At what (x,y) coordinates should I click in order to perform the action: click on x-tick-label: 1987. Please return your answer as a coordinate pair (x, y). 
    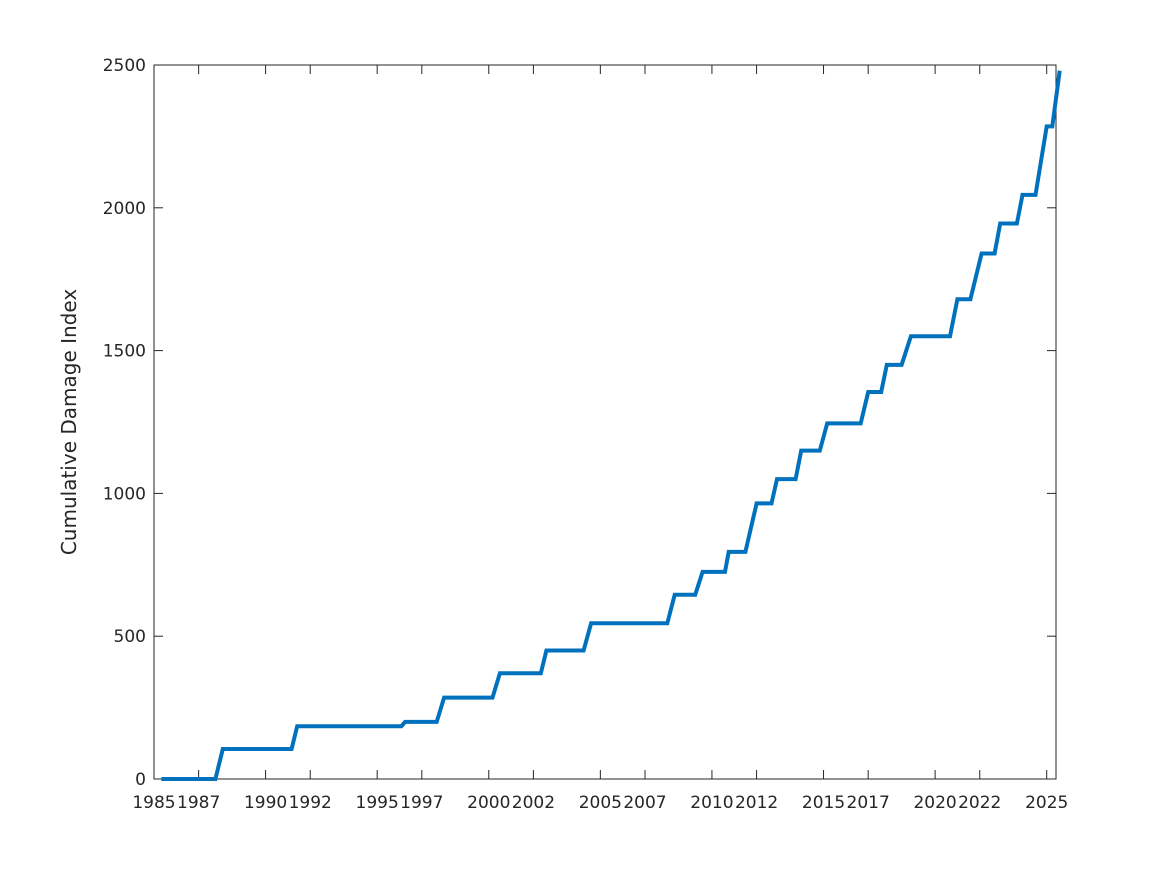
    Looking at the image, I should click on (198, 803).